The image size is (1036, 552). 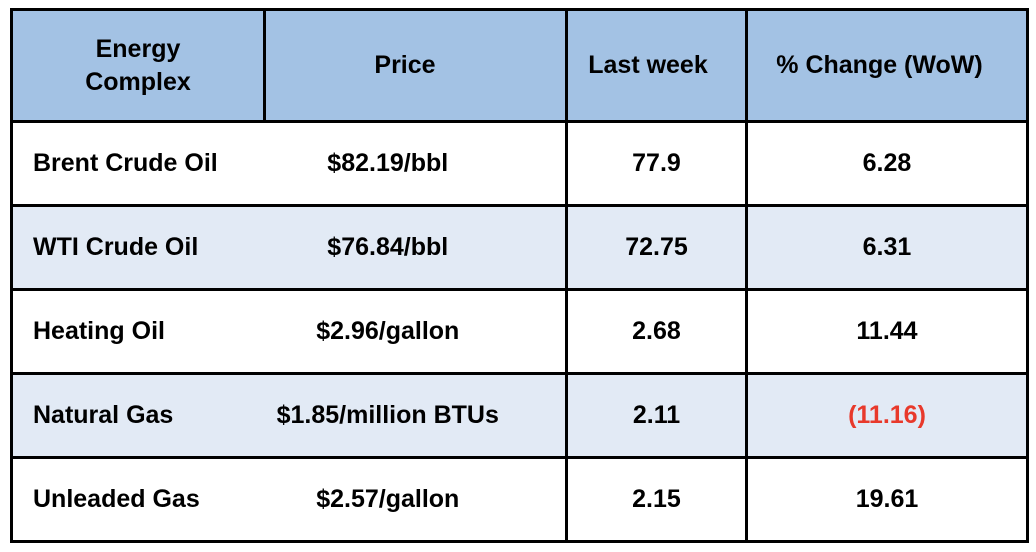 What do you see at coordinates (137, 499) in the screenshot?
I see `commodity-name-cell: Unleaded Gas` at bounding box center [137, 499].